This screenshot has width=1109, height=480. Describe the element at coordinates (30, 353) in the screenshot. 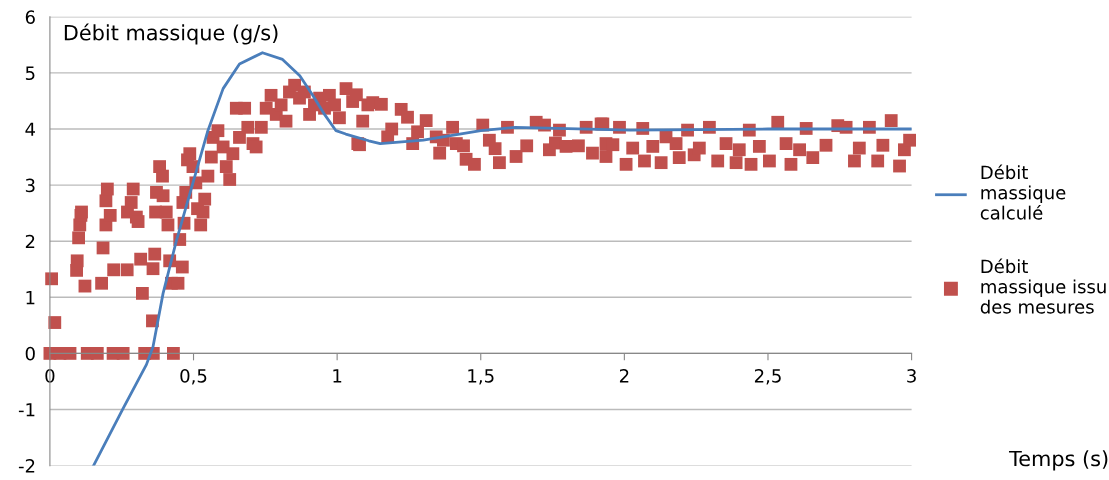

I see `y-tick-label: 0` at that location.